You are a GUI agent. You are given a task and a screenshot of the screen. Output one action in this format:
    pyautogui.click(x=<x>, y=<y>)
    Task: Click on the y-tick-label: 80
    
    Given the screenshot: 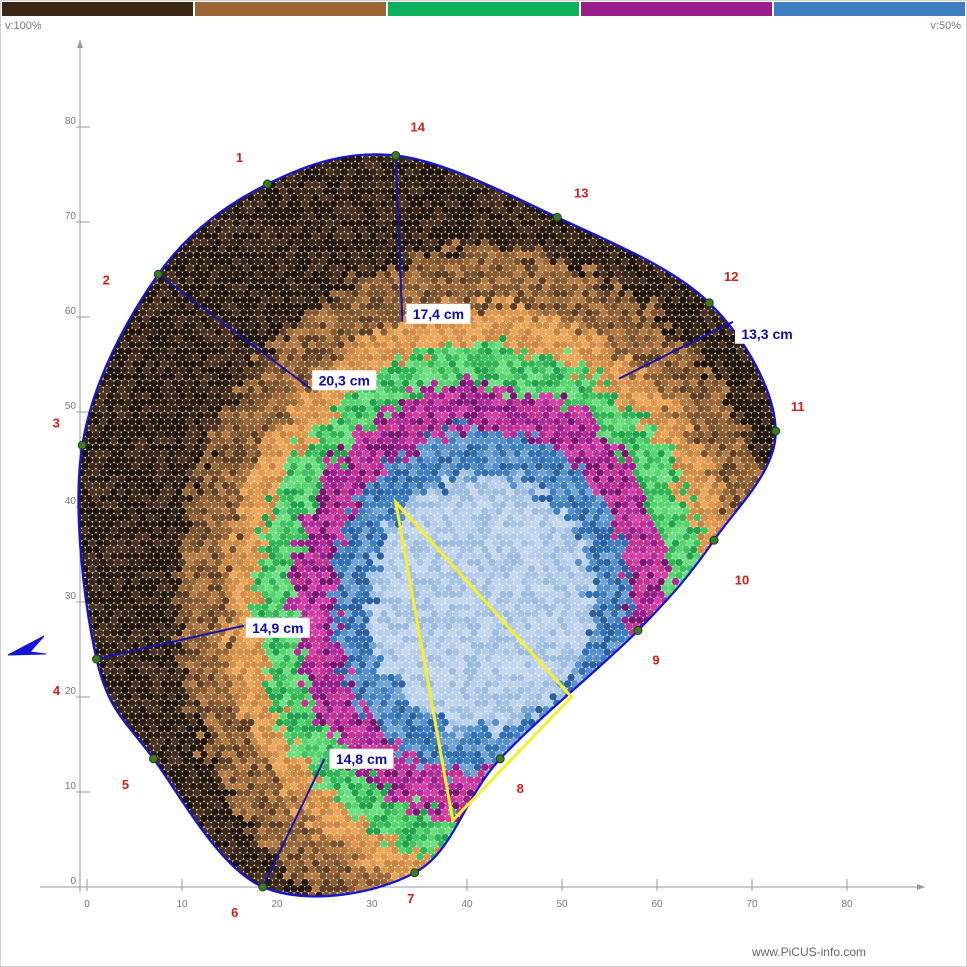 What is the action you would take?
    pyautogui.click(x=71, y=121)
    